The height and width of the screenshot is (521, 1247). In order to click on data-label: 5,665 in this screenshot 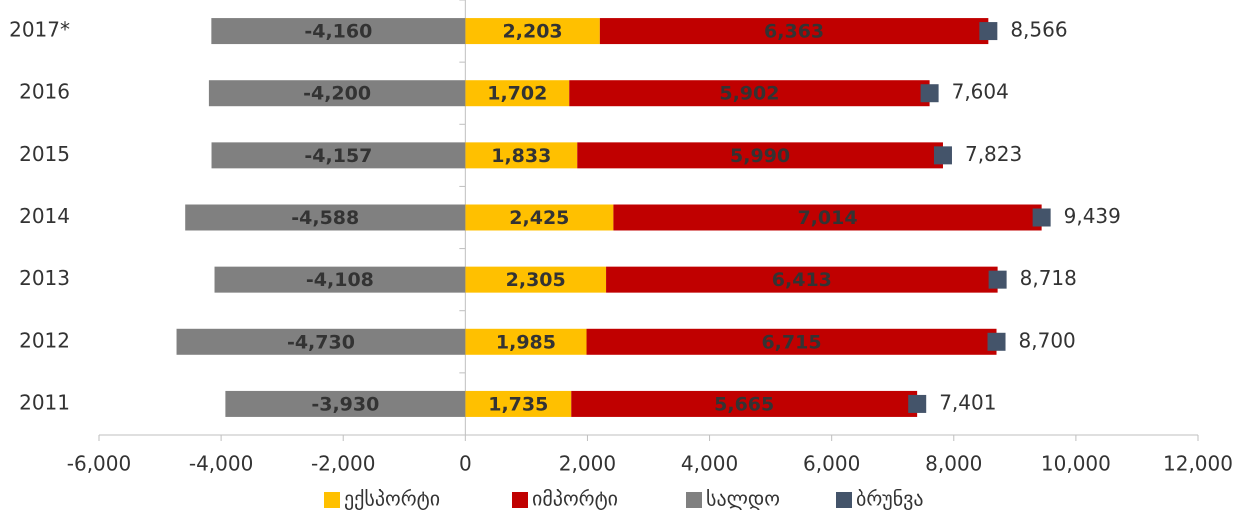, I will do `click(744, 404)`.